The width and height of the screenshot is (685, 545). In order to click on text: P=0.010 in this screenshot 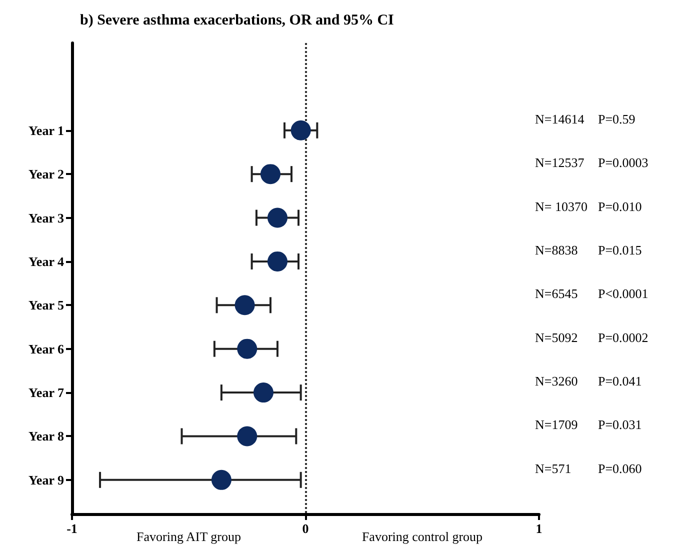, I will do `click(620, 206)`.